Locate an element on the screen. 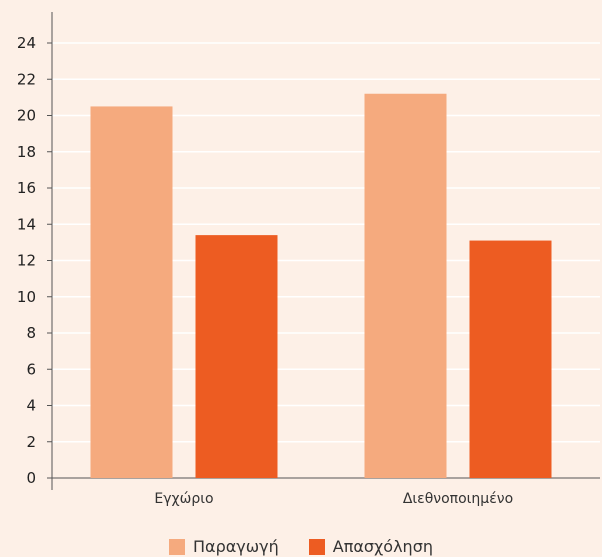 The image size is (602, 557). y-tick-label-14: 14 is located at coordinates (26, 224).